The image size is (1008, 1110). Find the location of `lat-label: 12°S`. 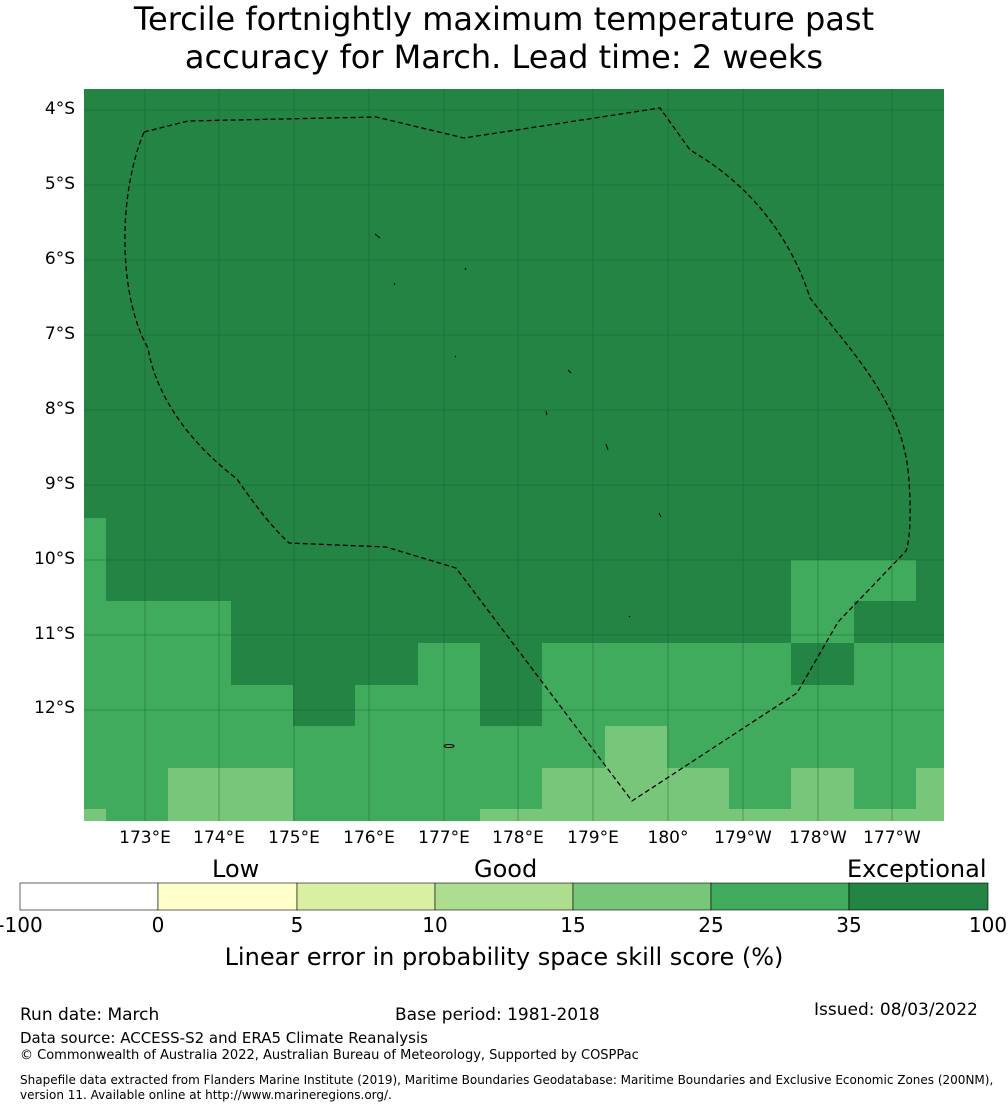

lat-label: 12°S is located at coordinates (54, 708).